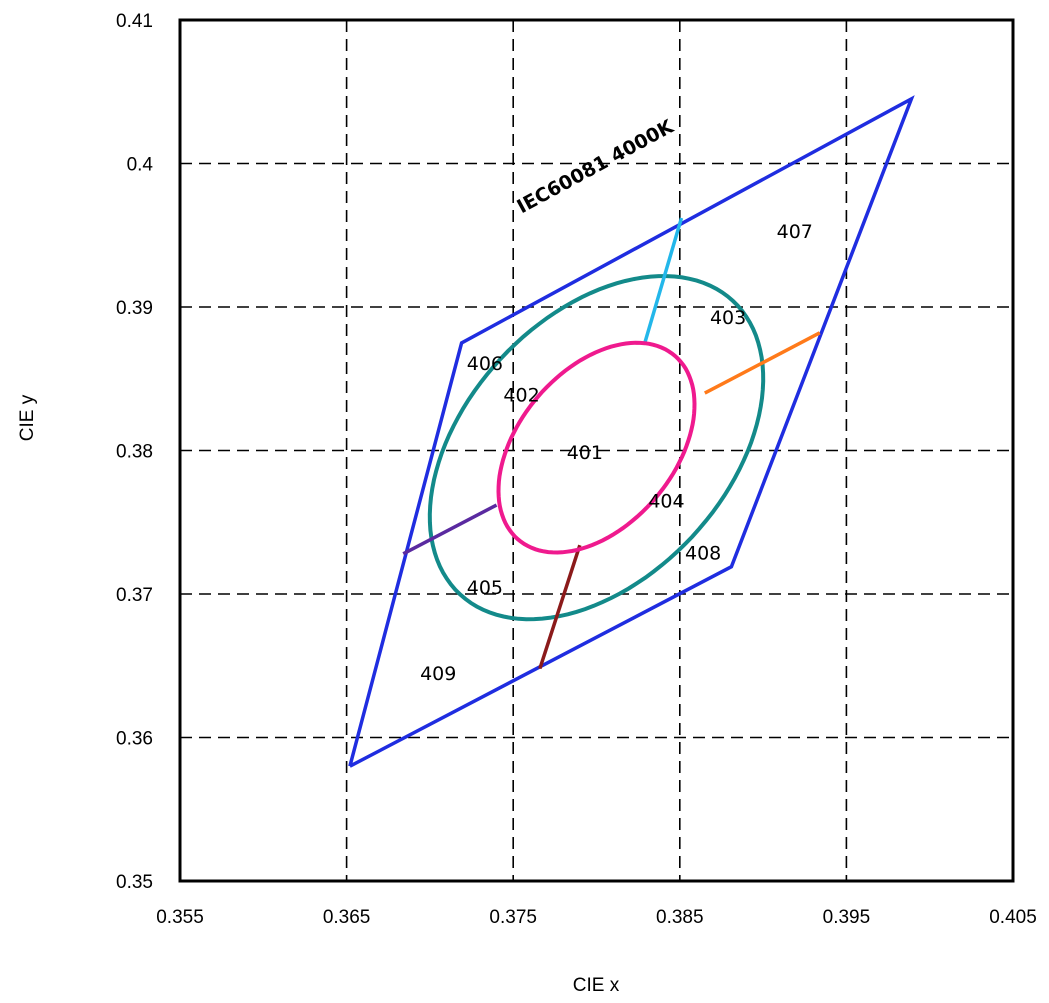 This screenshot has width=1049, height=1003. Describe the element at coordinates (180, 917) in the screenshot. I see `x-tick-label: 0.355` at that location.